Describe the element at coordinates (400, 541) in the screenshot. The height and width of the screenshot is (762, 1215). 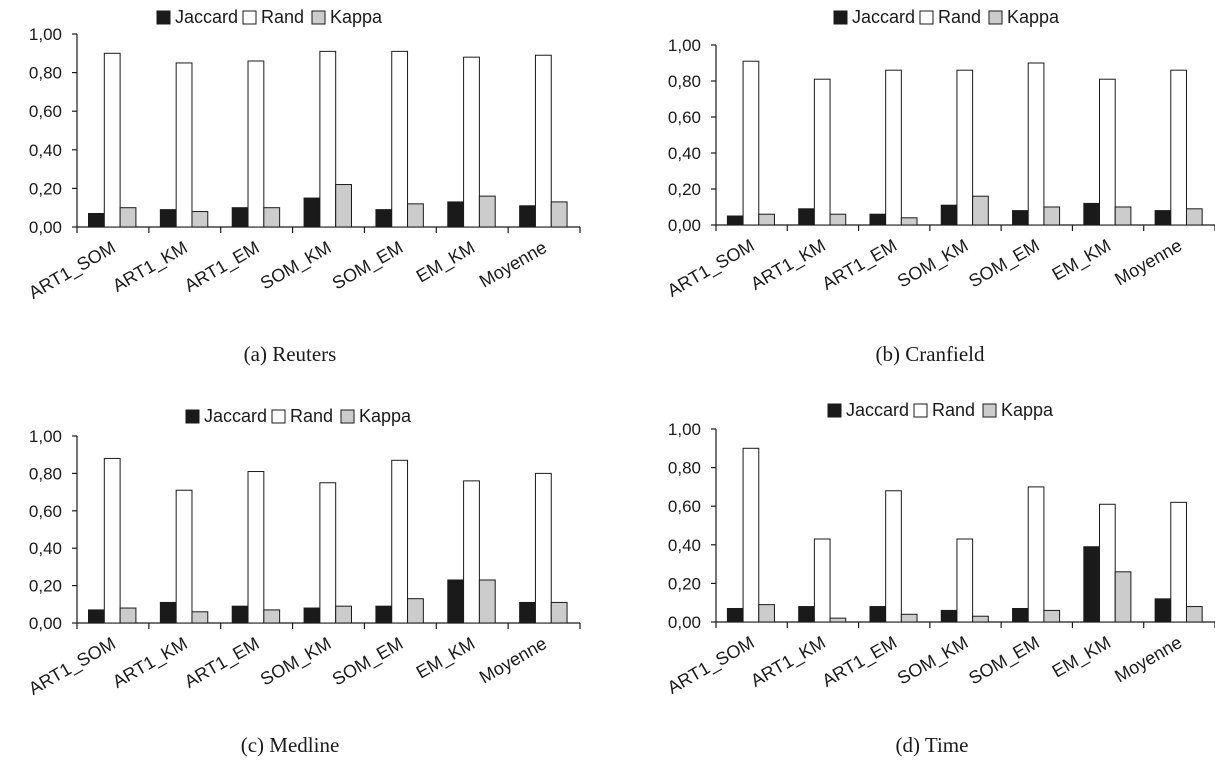
I see `bar-rand-som-em` at that location.